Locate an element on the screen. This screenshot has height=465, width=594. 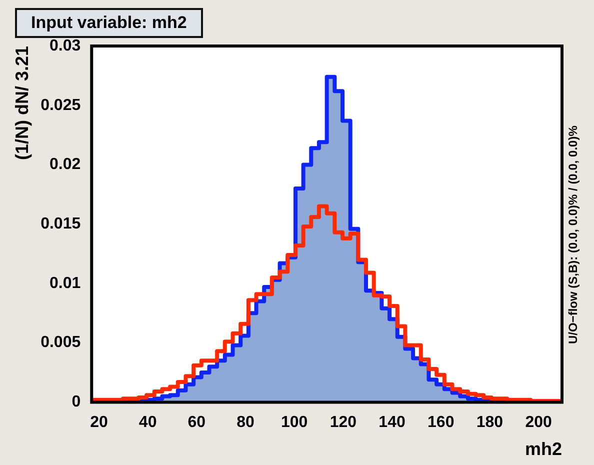
x-axis-title: mh2 is located at coordinates (543, 449).